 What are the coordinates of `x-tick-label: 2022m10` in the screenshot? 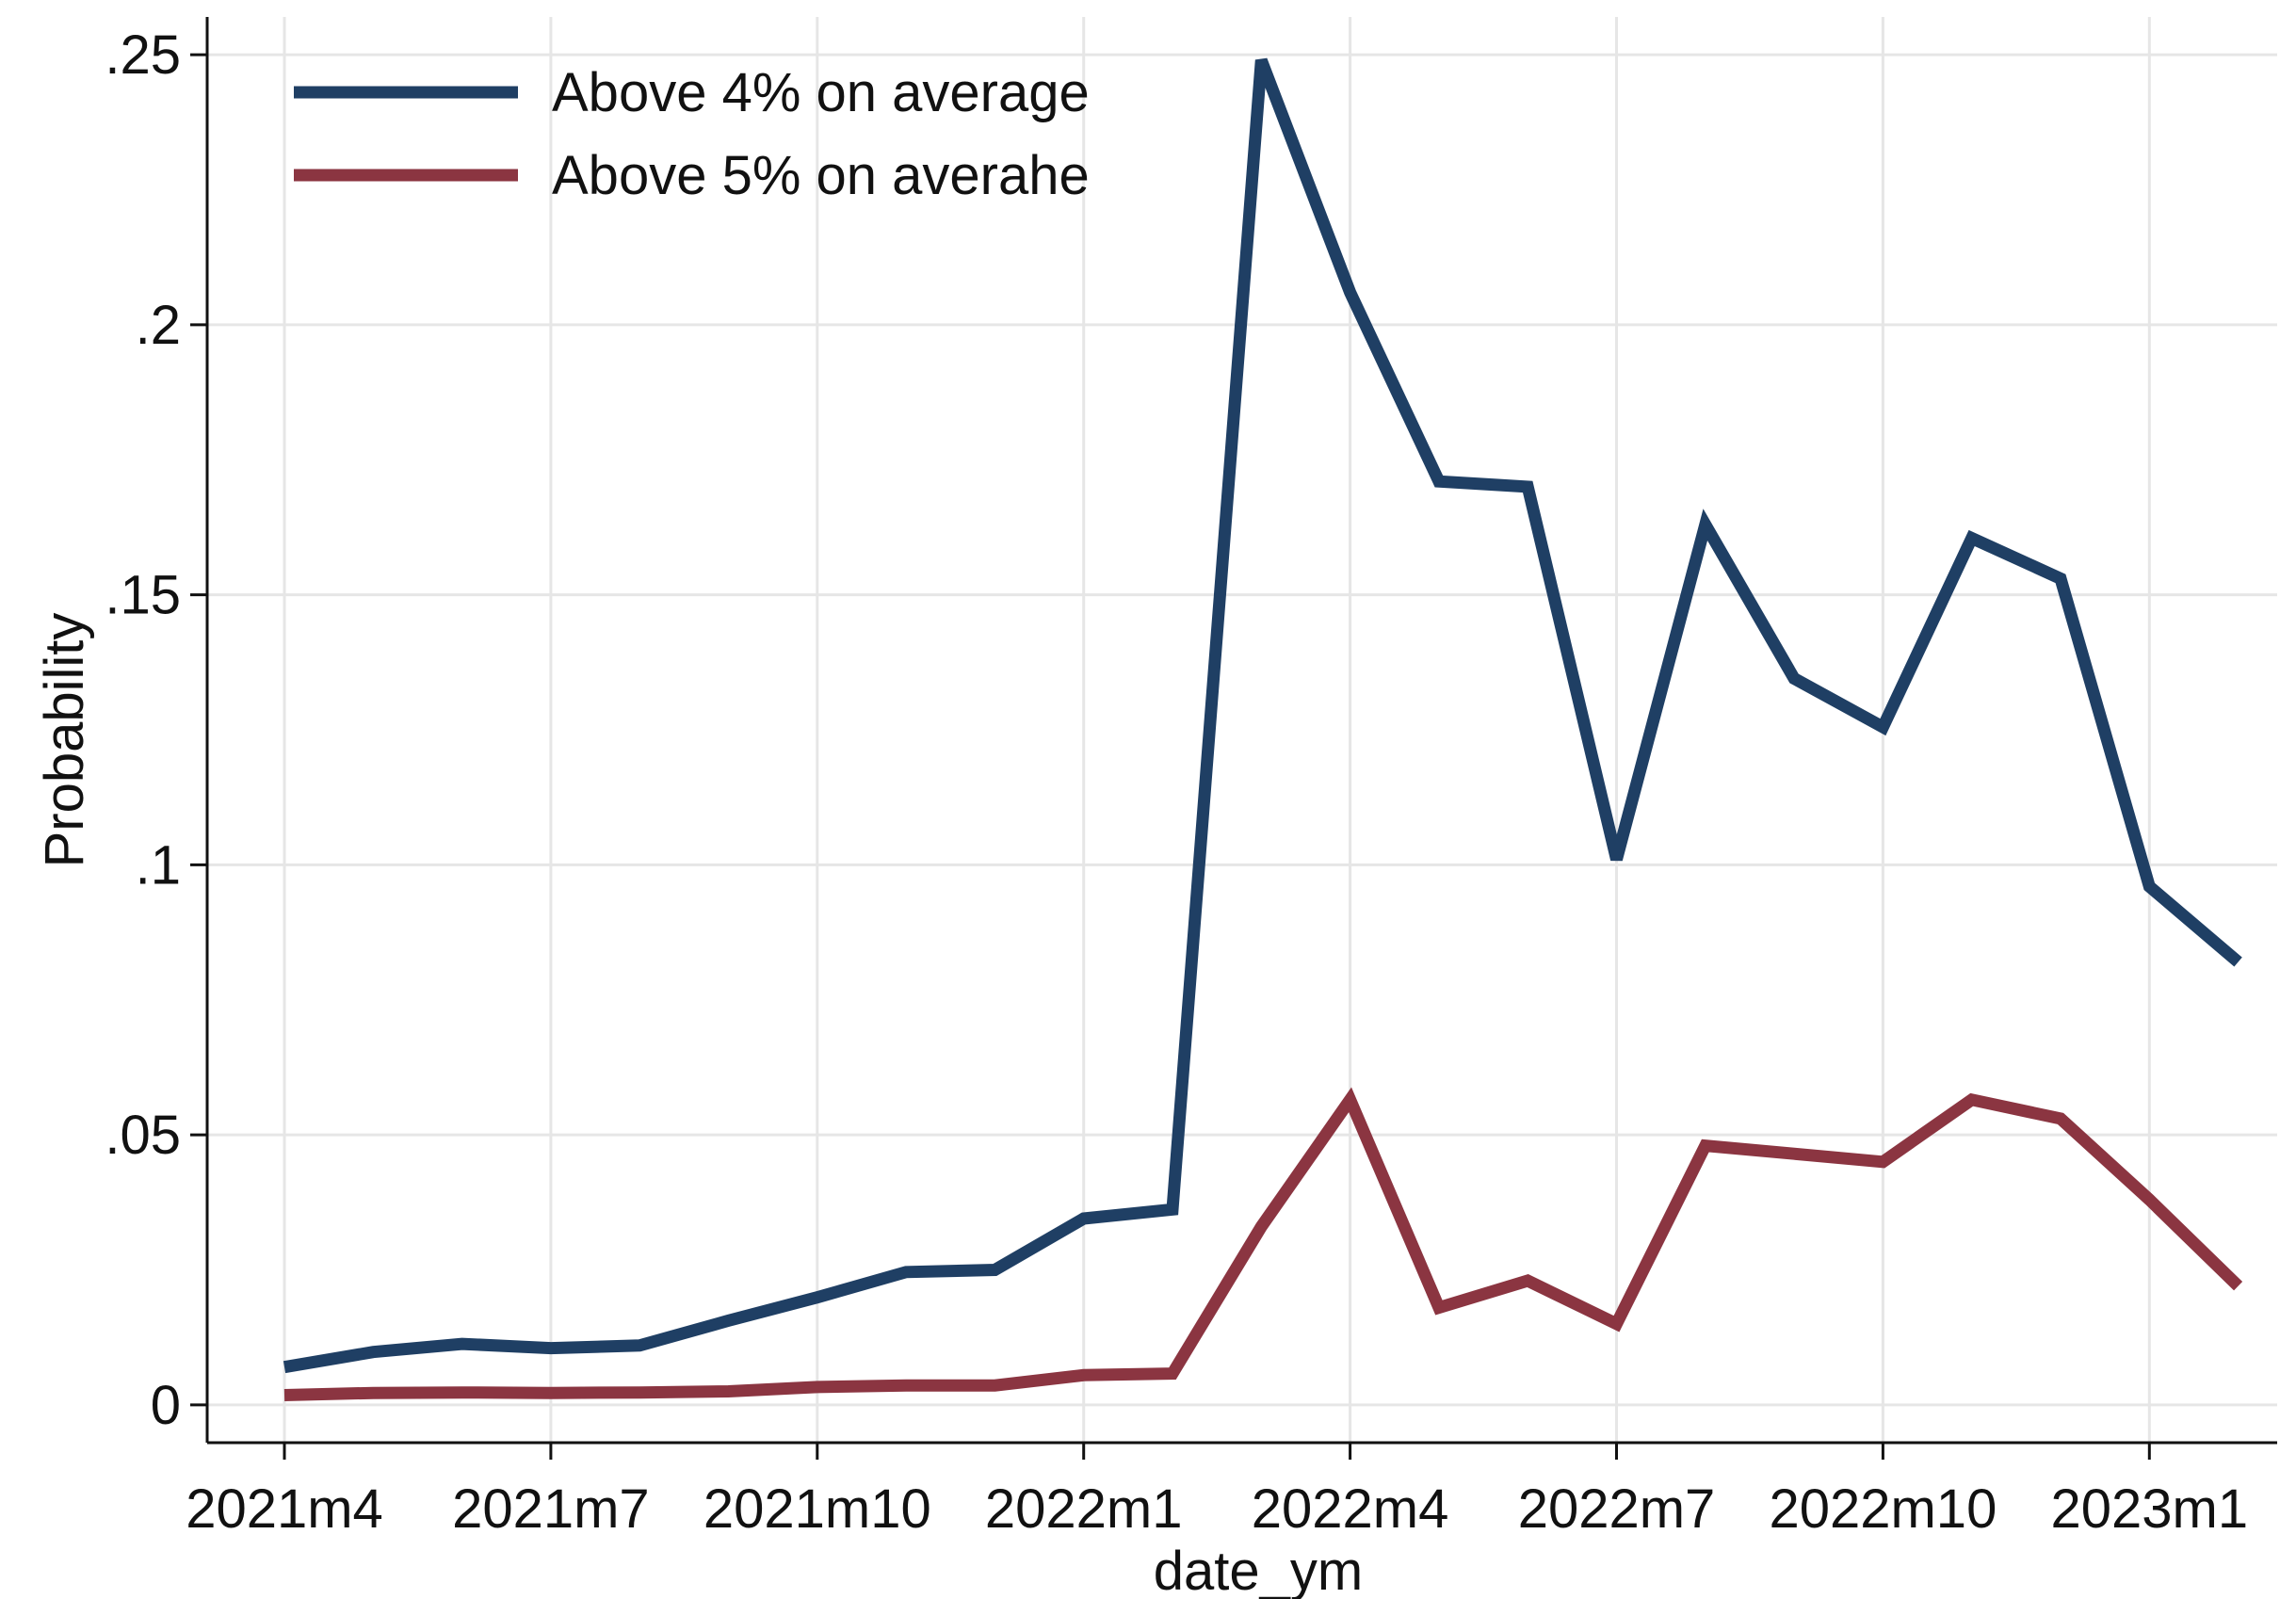 It's located at (1883, 1509).